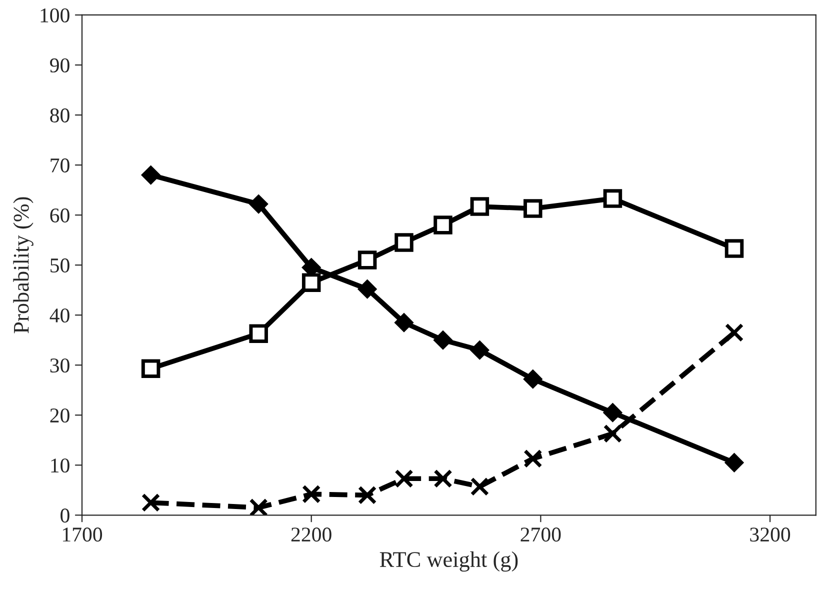 This screenshot has width=820, height=599. I want to click on y-axis-title: Probability (%), so click(23, 265).